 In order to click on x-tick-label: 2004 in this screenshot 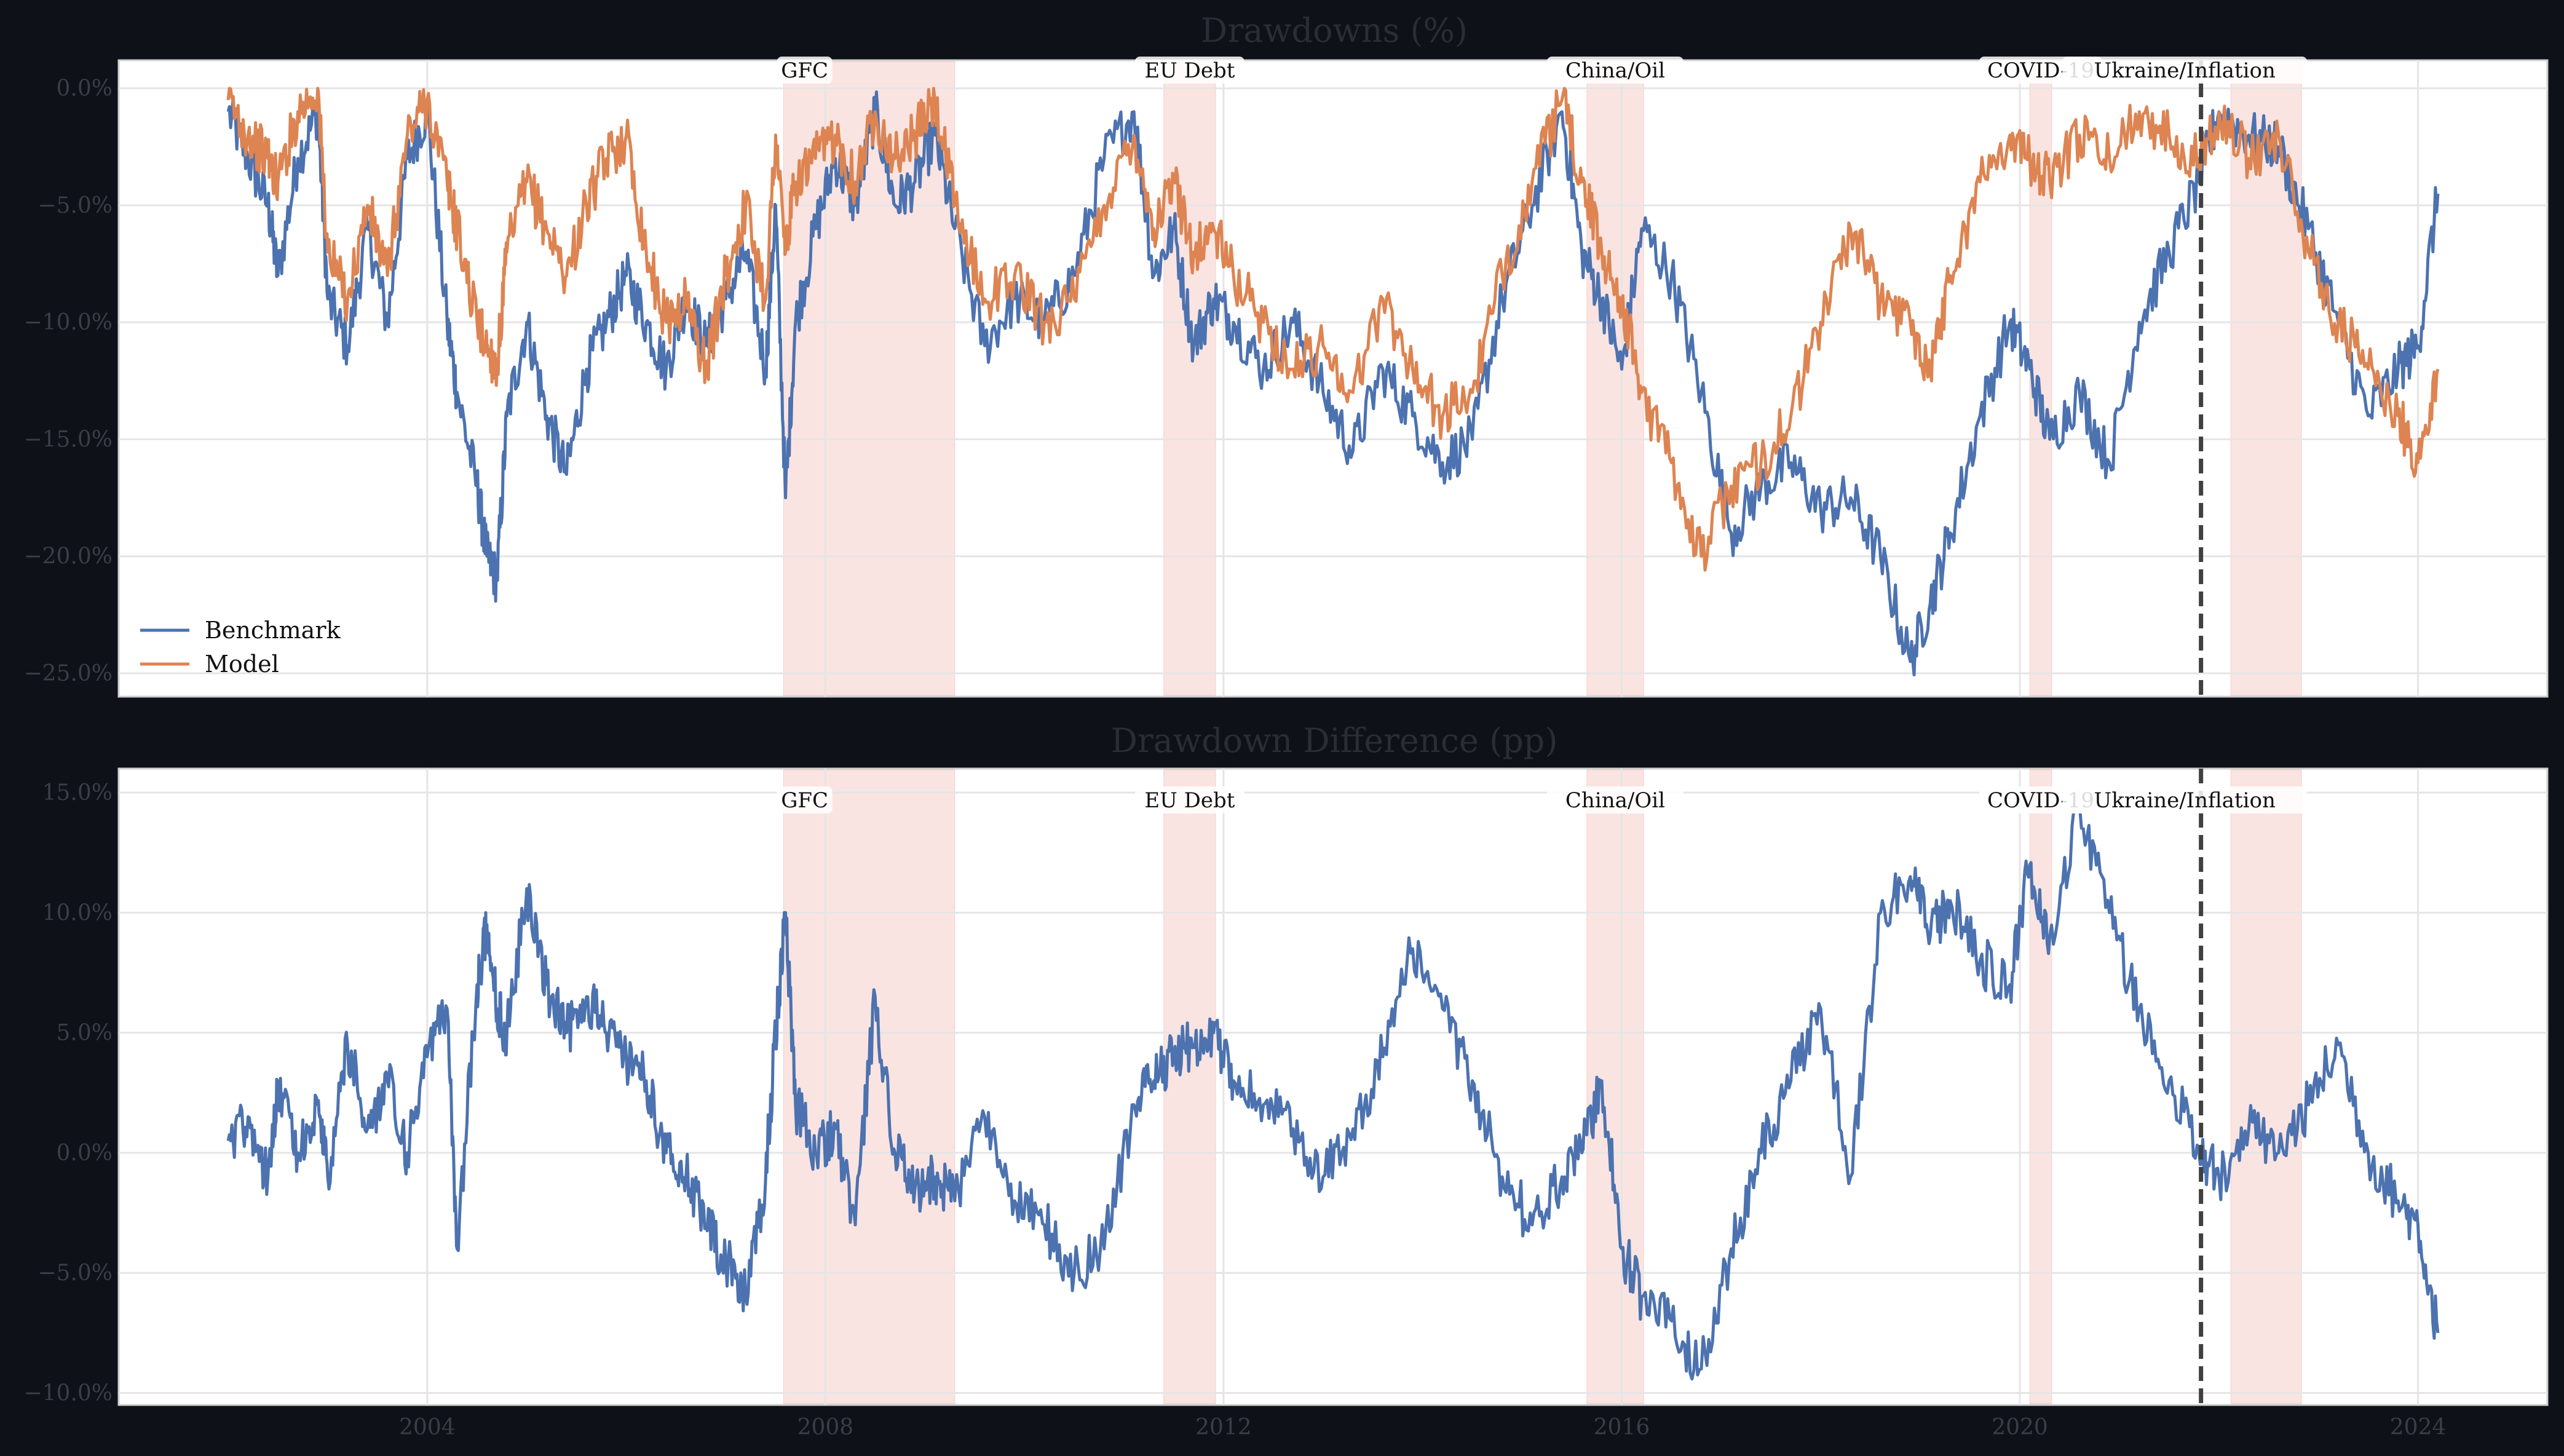, I will do `click(428, 1428)`.